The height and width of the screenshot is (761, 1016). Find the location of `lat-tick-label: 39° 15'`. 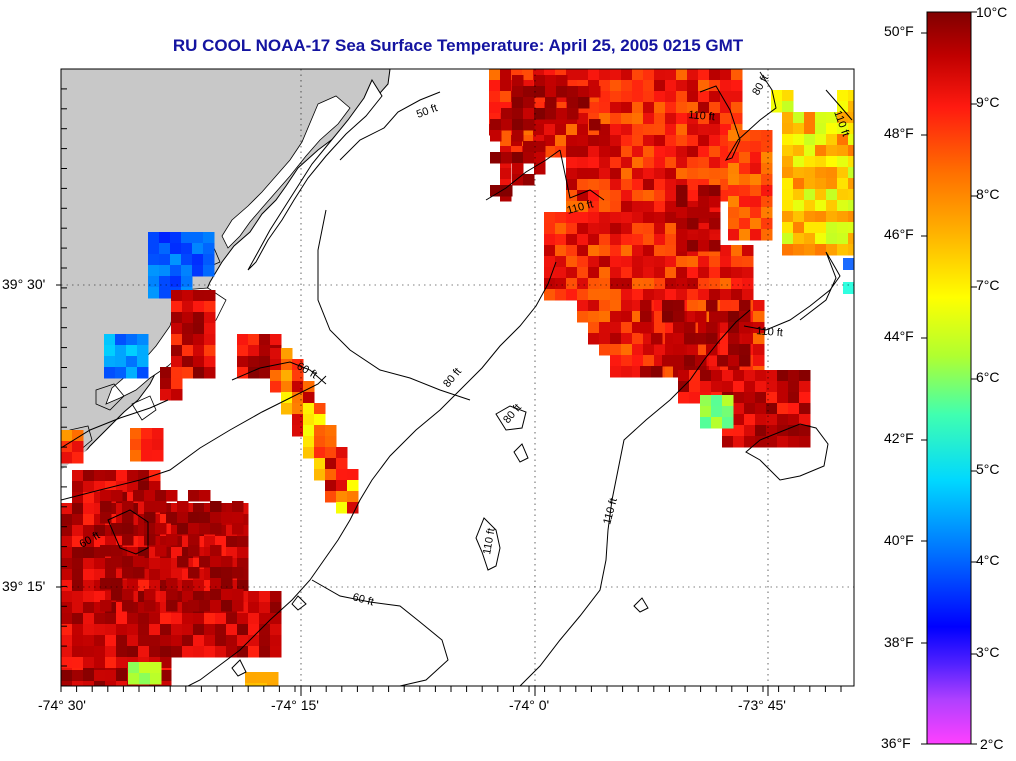

lat-tick-label: 39° 15' is located at coordinates (24, 586).